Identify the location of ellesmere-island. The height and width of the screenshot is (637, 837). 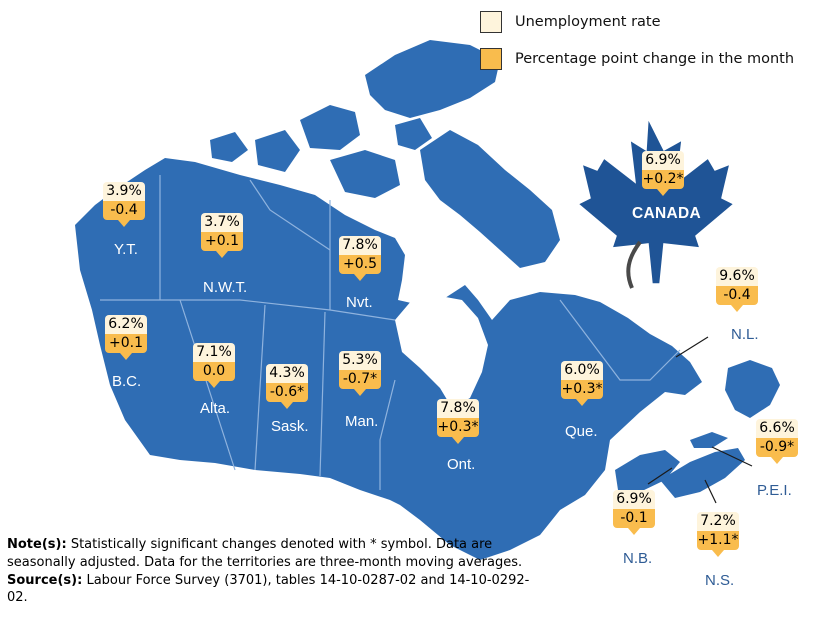
(432, 79).